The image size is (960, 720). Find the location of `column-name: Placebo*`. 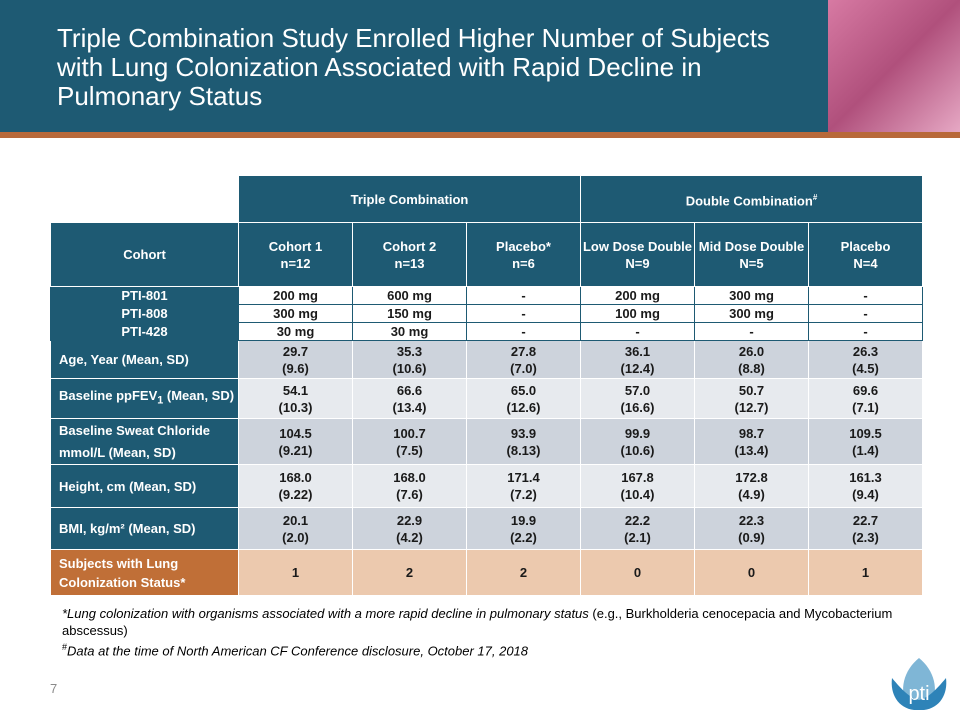

column-name: Placebo* is located at coordinates (523, 246).